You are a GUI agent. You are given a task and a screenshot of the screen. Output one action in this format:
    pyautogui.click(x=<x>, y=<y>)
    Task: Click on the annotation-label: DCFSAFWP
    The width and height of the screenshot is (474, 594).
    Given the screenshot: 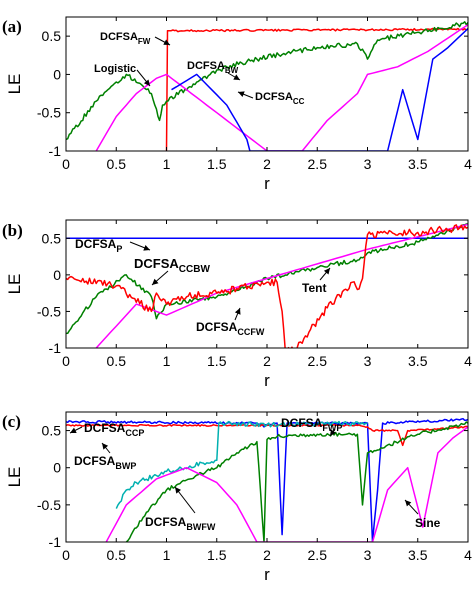 What is the action you would take?
    pyautogui.click(x=311, y=424)
    